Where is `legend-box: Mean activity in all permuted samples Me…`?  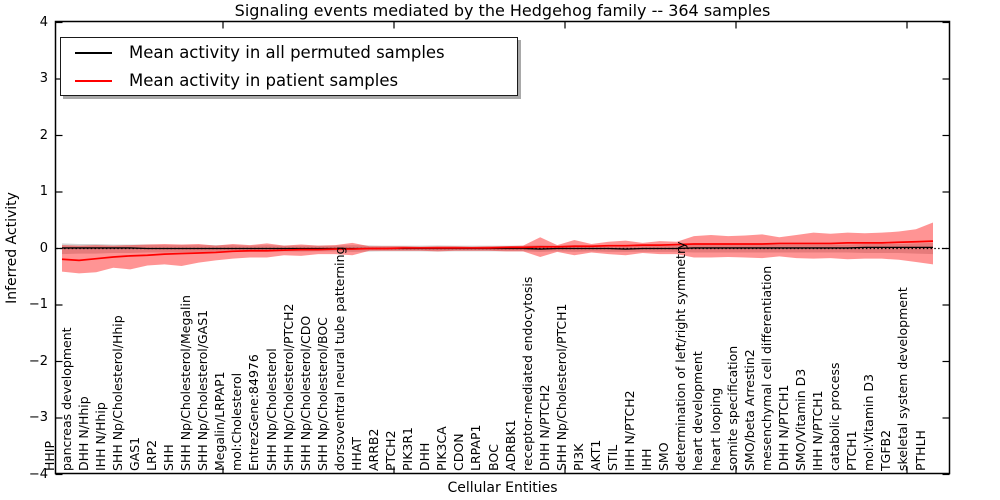
legend-box: Mean activity in all permuted samples Me… is located at coordinates (289, 66).